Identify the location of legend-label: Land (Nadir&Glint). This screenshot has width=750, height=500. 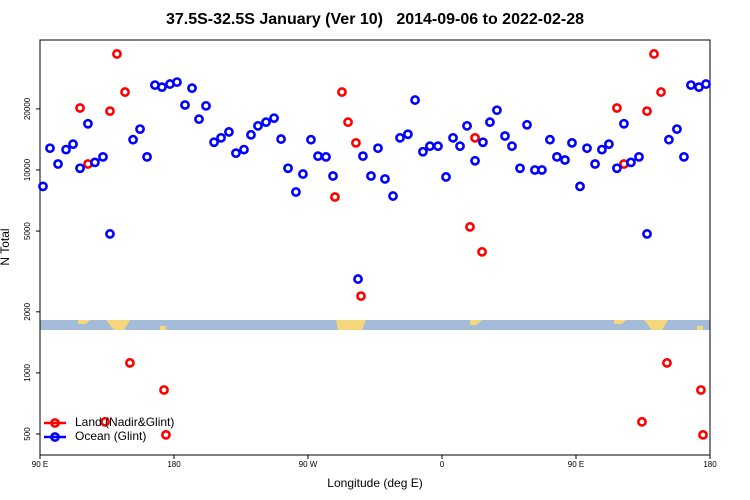
(124, 422).